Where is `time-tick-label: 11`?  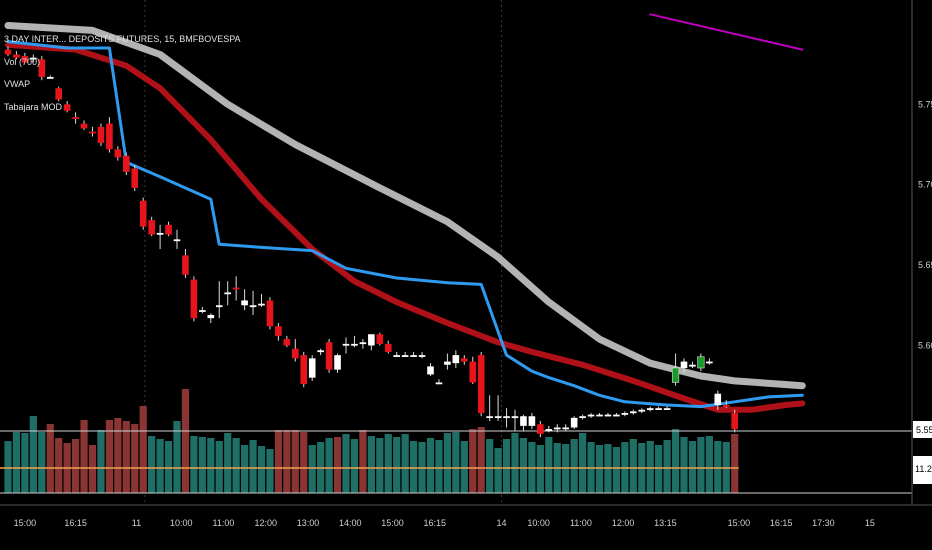
time-tick-label: 11 is located at coordinates (136, 523).